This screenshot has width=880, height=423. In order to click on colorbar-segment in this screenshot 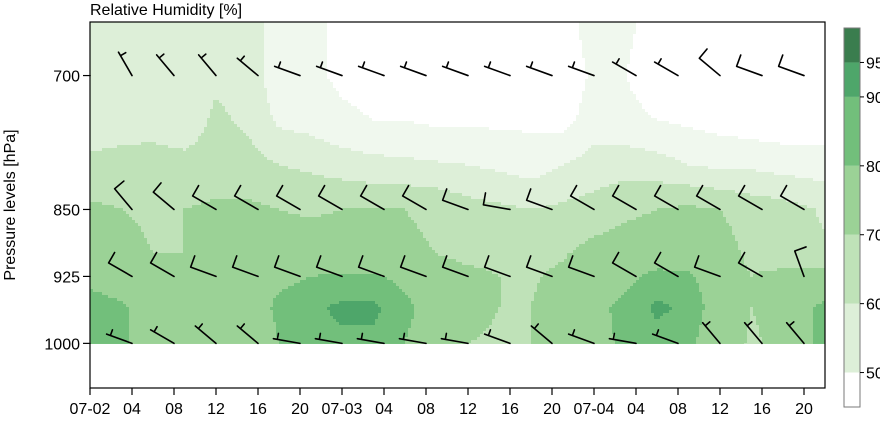, I will do `click(852, 200)`.